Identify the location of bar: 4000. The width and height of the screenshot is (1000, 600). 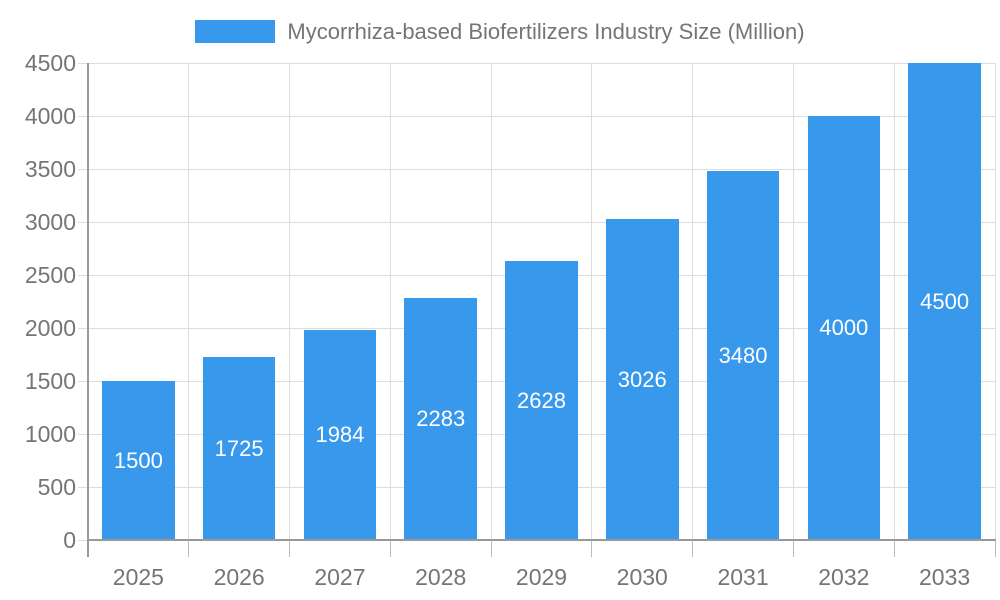
(844, 328).